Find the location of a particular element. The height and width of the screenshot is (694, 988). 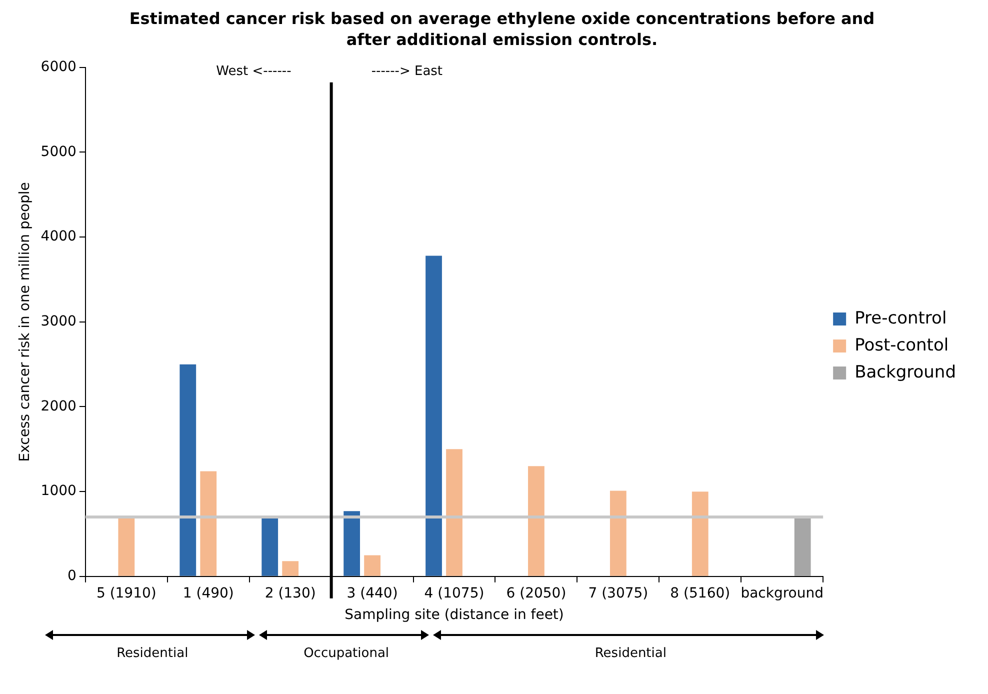

y-tick-label: 6000 is located at coordinates (58, 67).